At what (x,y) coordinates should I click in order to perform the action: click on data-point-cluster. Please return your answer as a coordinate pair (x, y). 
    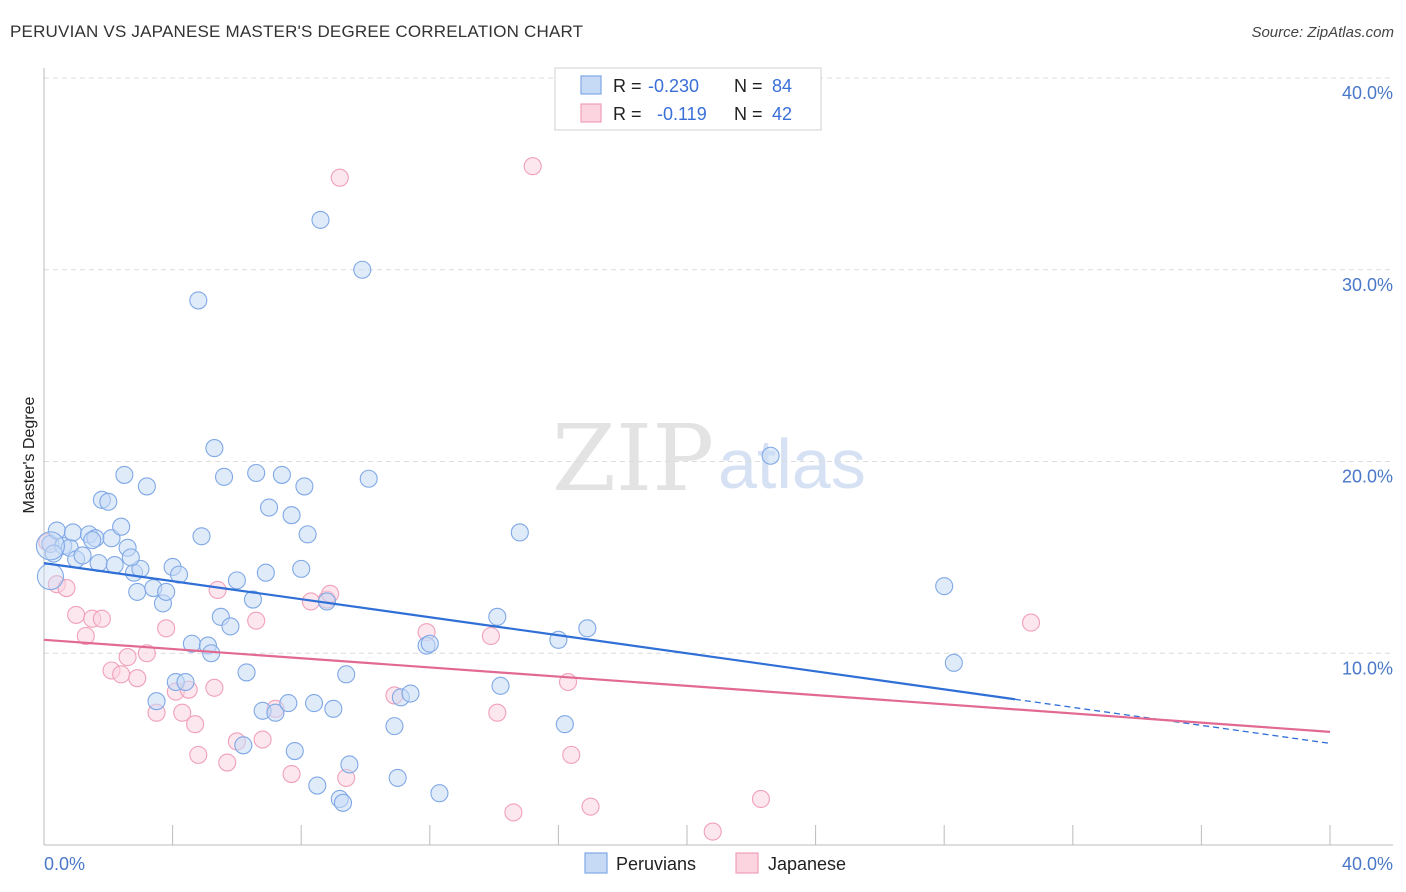
    Looking at the image, I should click on (50, 546).